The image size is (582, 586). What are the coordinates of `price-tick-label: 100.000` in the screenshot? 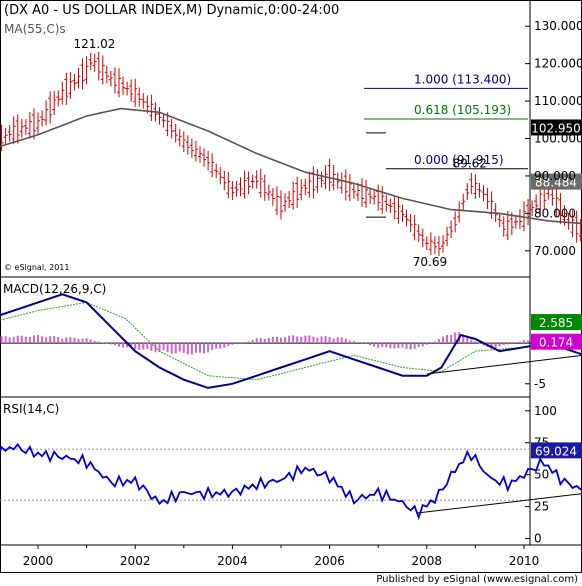 It's located at (558, 139).